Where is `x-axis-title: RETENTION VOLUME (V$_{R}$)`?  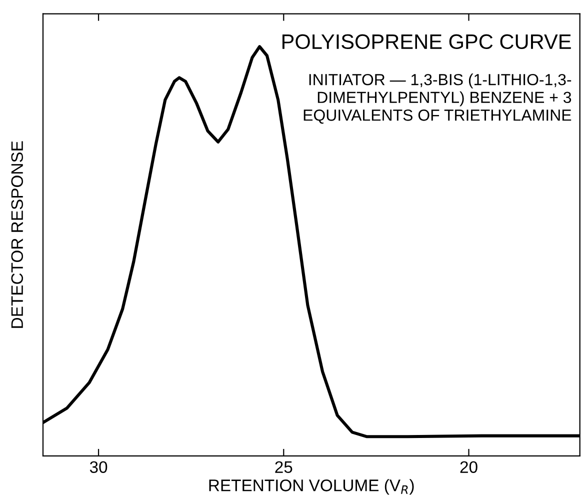 x-axis-title: RETENTION VOLUME (V$_{R}$) is located at coordinates (311, 487).